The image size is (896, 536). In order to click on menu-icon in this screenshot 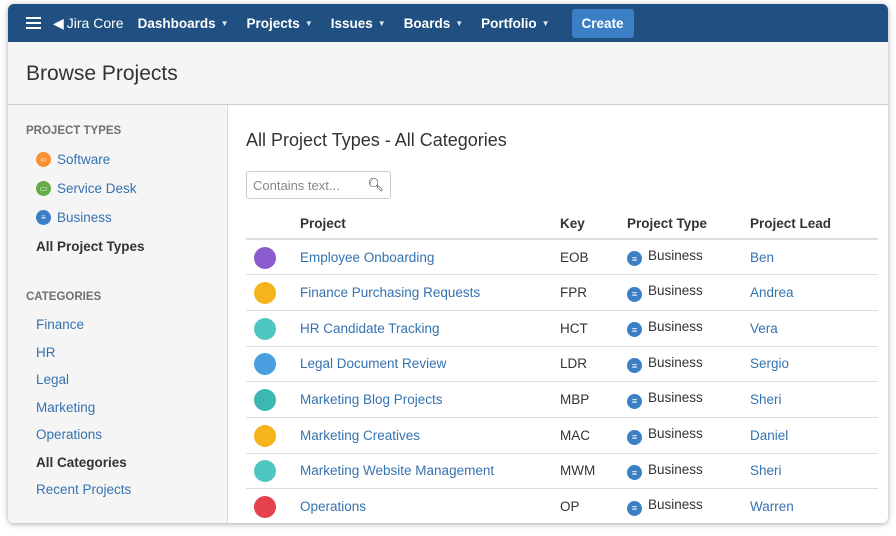, I will do `click(33, 23)`.